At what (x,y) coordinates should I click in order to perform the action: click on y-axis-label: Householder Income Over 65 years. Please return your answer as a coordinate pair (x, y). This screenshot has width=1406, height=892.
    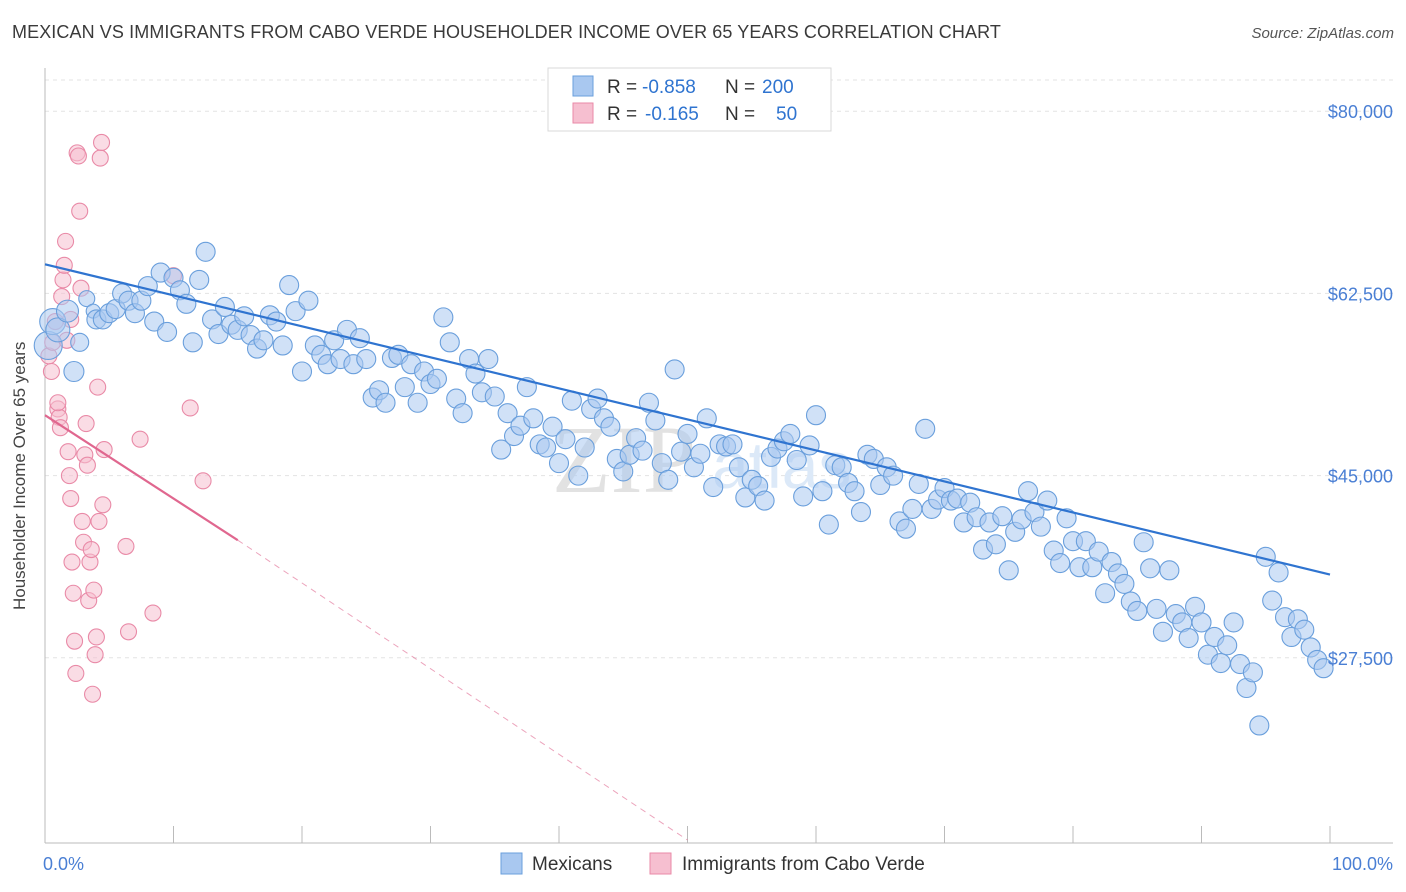
    Looking at the image, I should click on (19, 475).